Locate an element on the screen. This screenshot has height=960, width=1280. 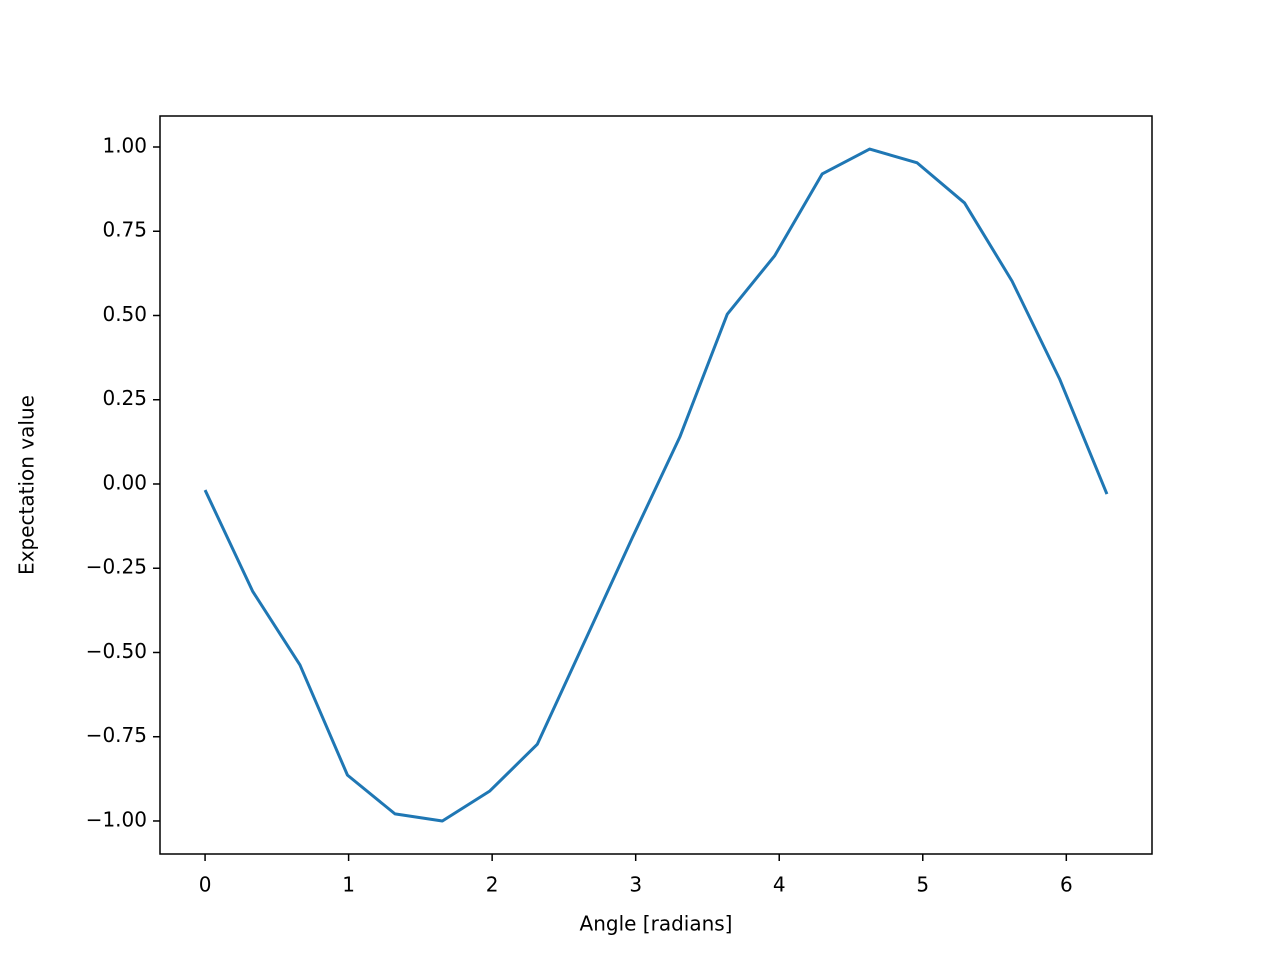
x-tick-label: 6 is located at coordinates (1066, 885).